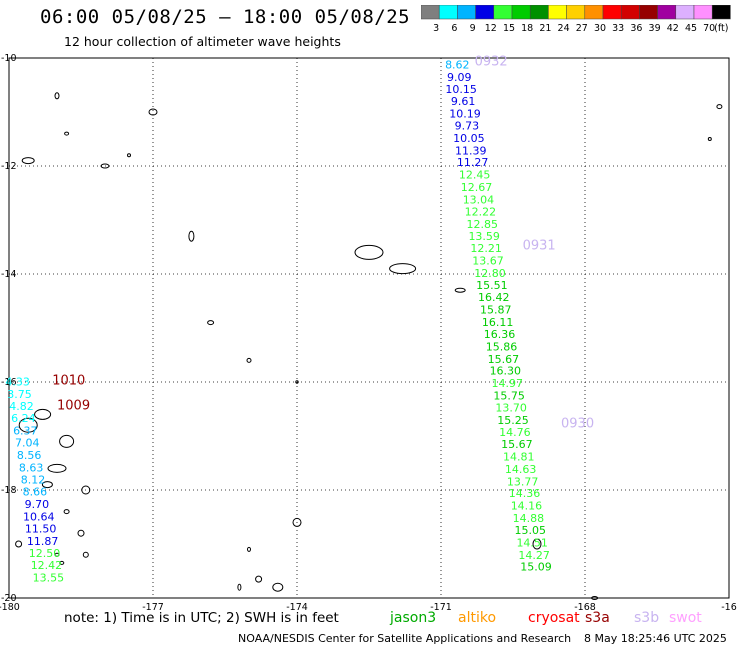  I want to click on wave-height-value: 3.75, so click(19, 394).